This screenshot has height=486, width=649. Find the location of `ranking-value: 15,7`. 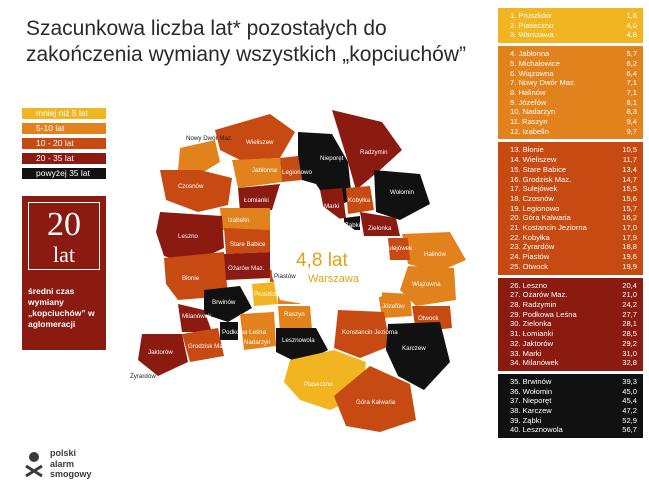

ranking-value: 15,7 is located at coordinates (629, 208).